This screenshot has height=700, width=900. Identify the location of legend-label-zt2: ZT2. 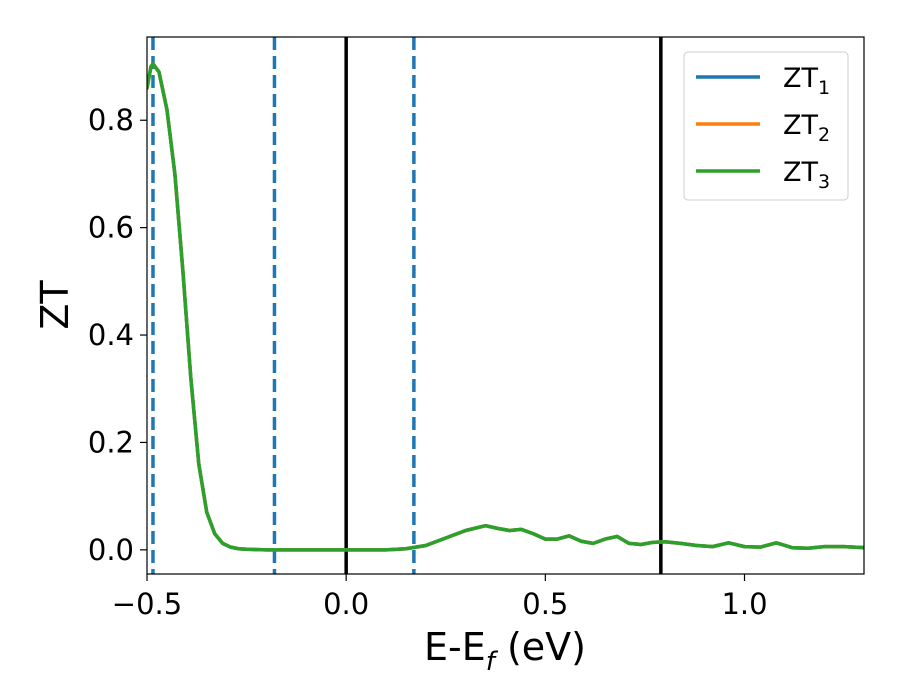
(806, 128).